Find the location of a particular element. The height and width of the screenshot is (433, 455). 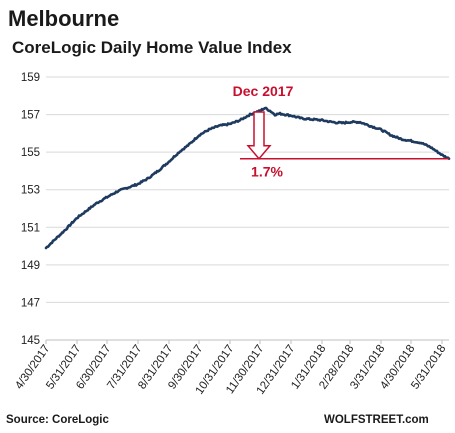

annotations: Dec 2017 1.7% is located at coordinates (341, 131).